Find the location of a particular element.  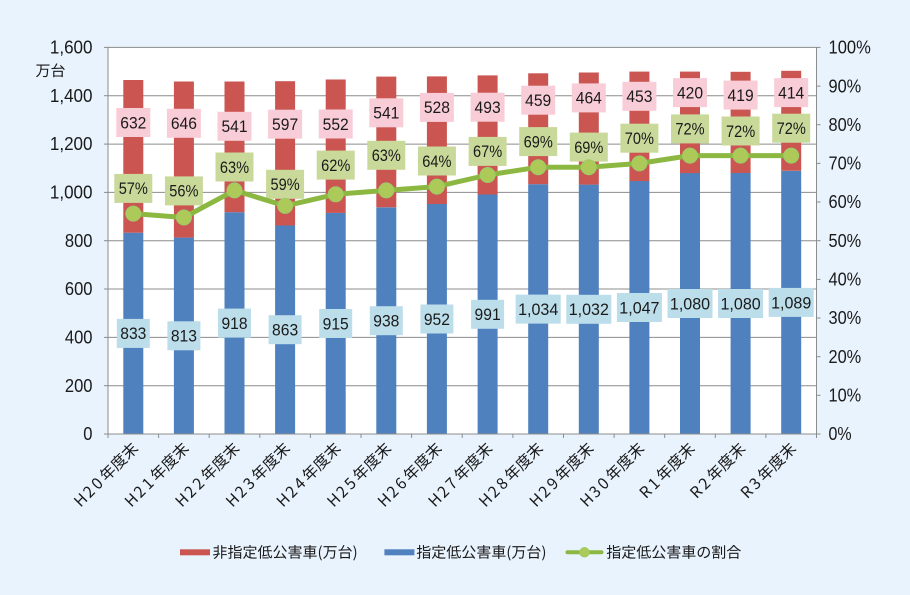

svg-text: 1,200 is located at coordinates (71, 144).